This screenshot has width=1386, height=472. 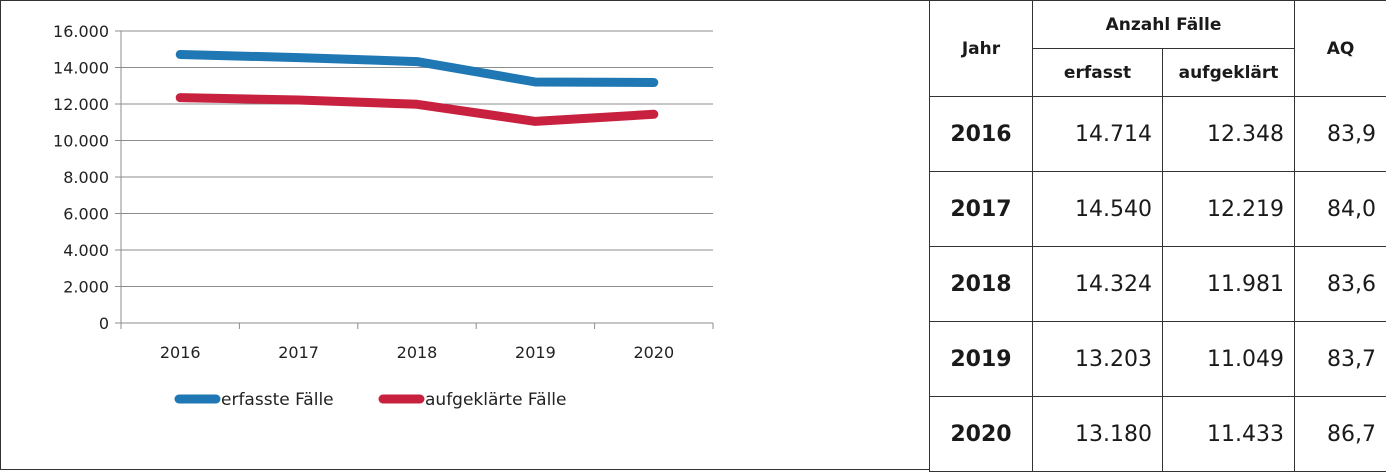 I want to click on cell-jahr: 2017, so click(x=981, y=209).